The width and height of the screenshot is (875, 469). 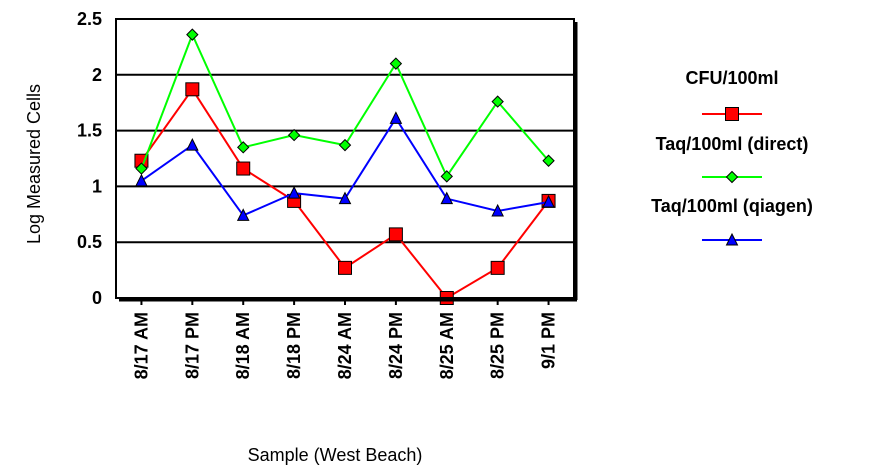 I want to click on legend-entry: Taq/100ml (direct), so click(x=732, y=159).